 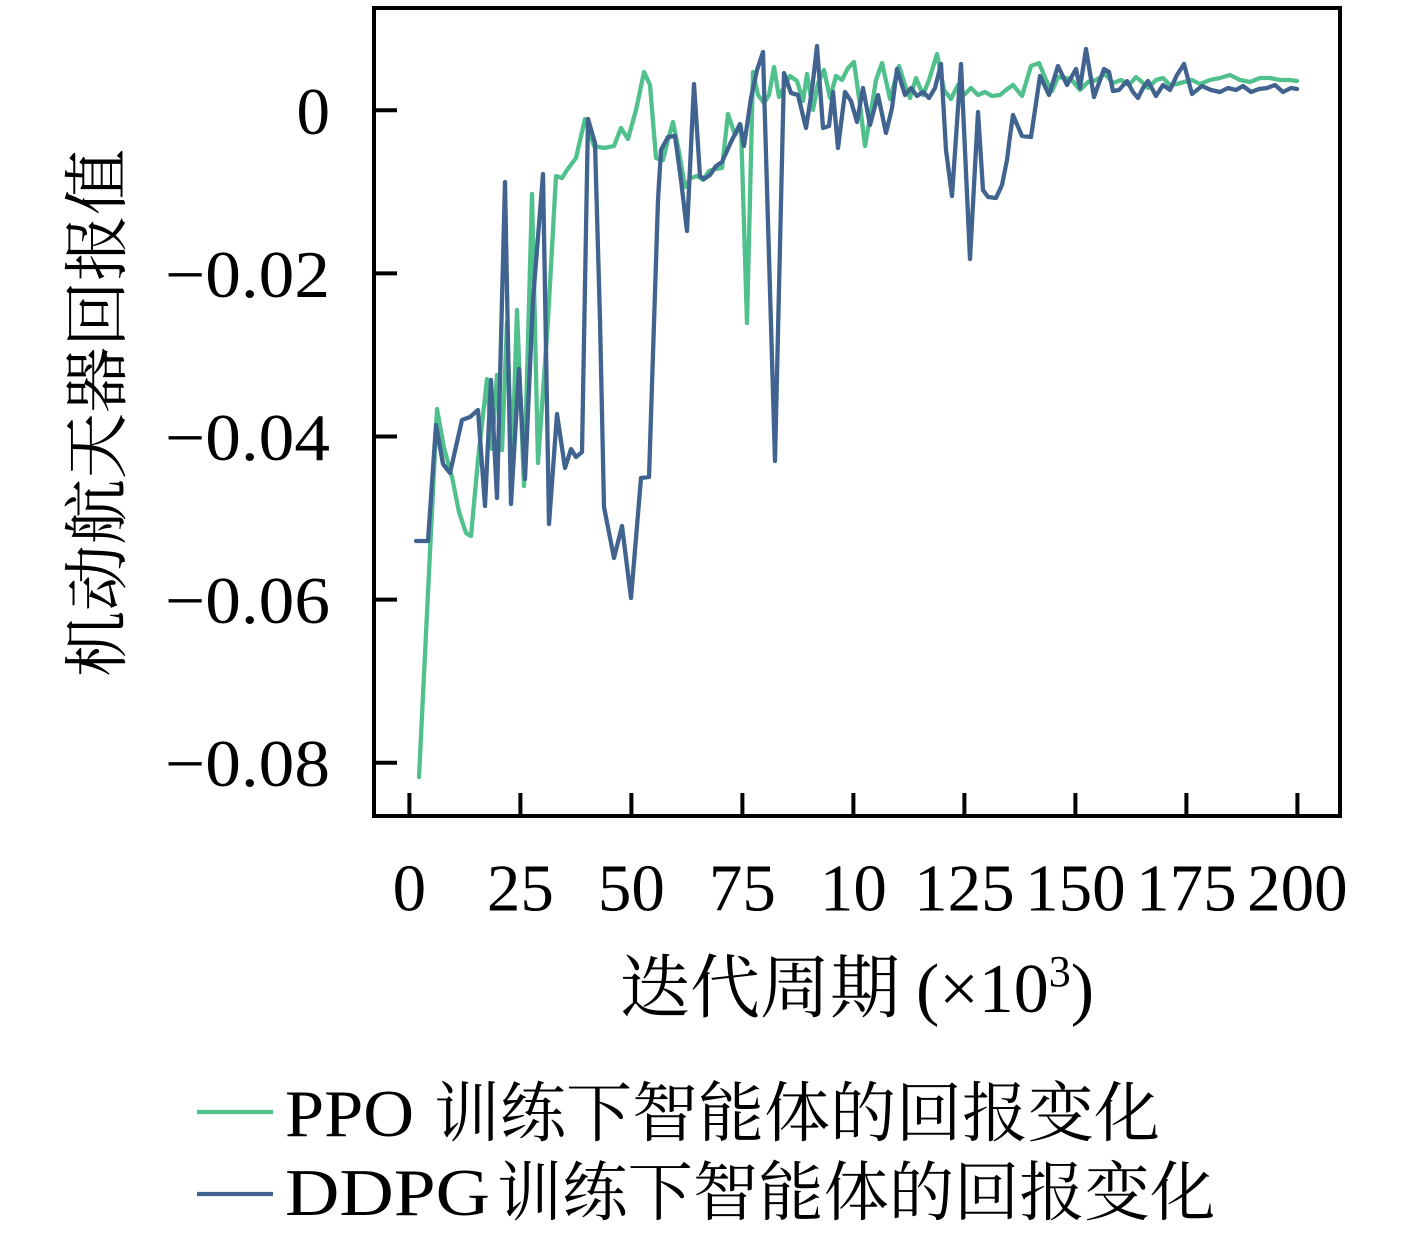 I want to click on svg-text: PPO, so click(x=349, y=1114).